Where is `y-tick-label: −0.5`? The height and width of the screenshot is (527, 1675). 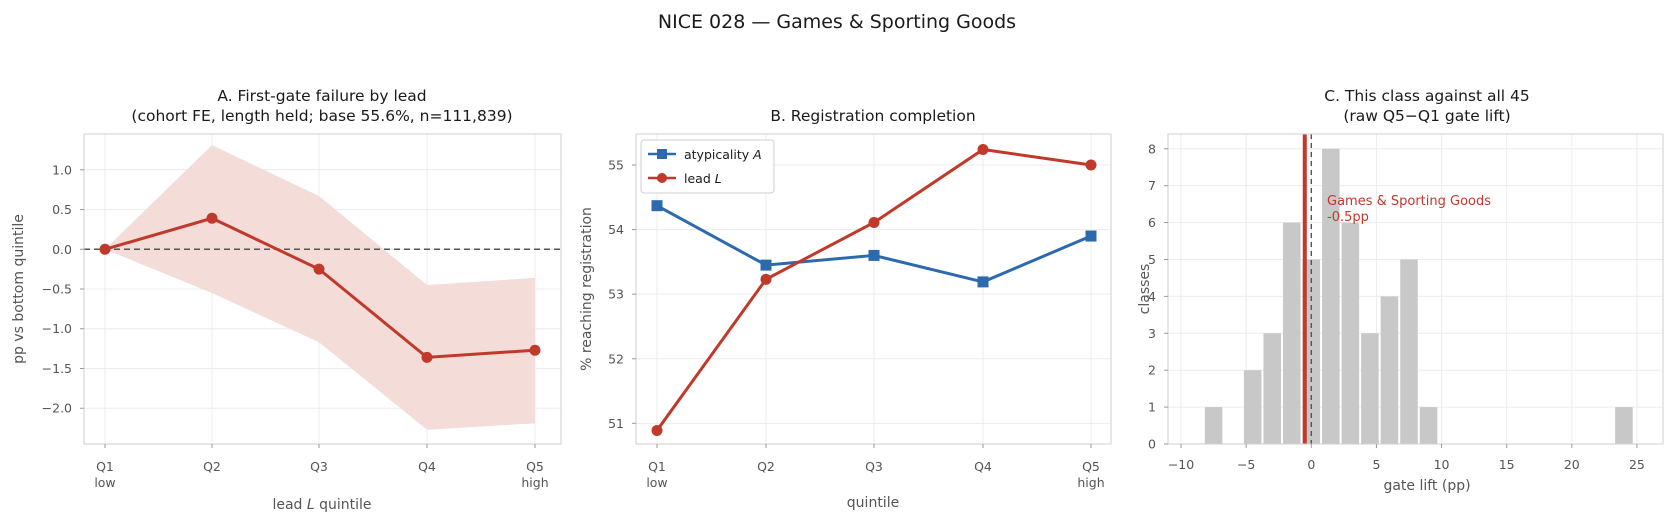 y-tick-label: −0.5 is located at coordinates (57, 289).